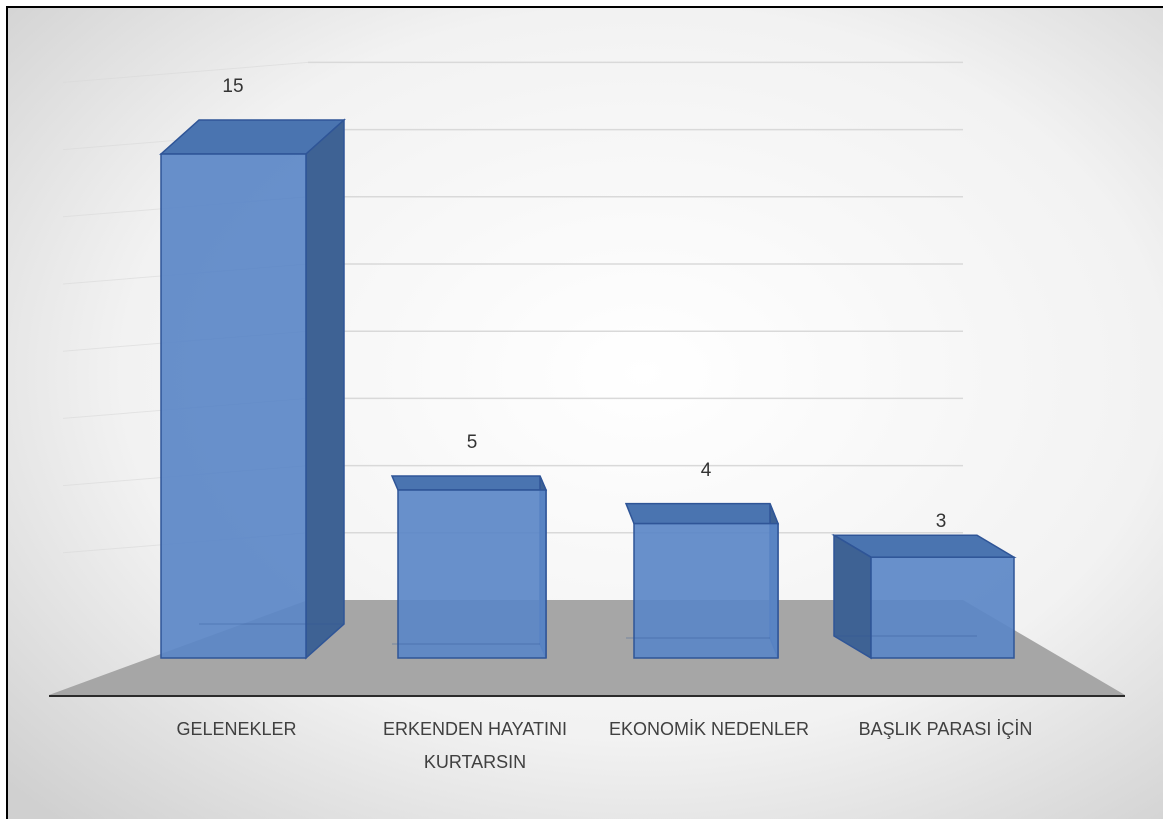  Describe the element at coordinates (472, 442) in the screenshot. I see `data-label: 5` at that location.